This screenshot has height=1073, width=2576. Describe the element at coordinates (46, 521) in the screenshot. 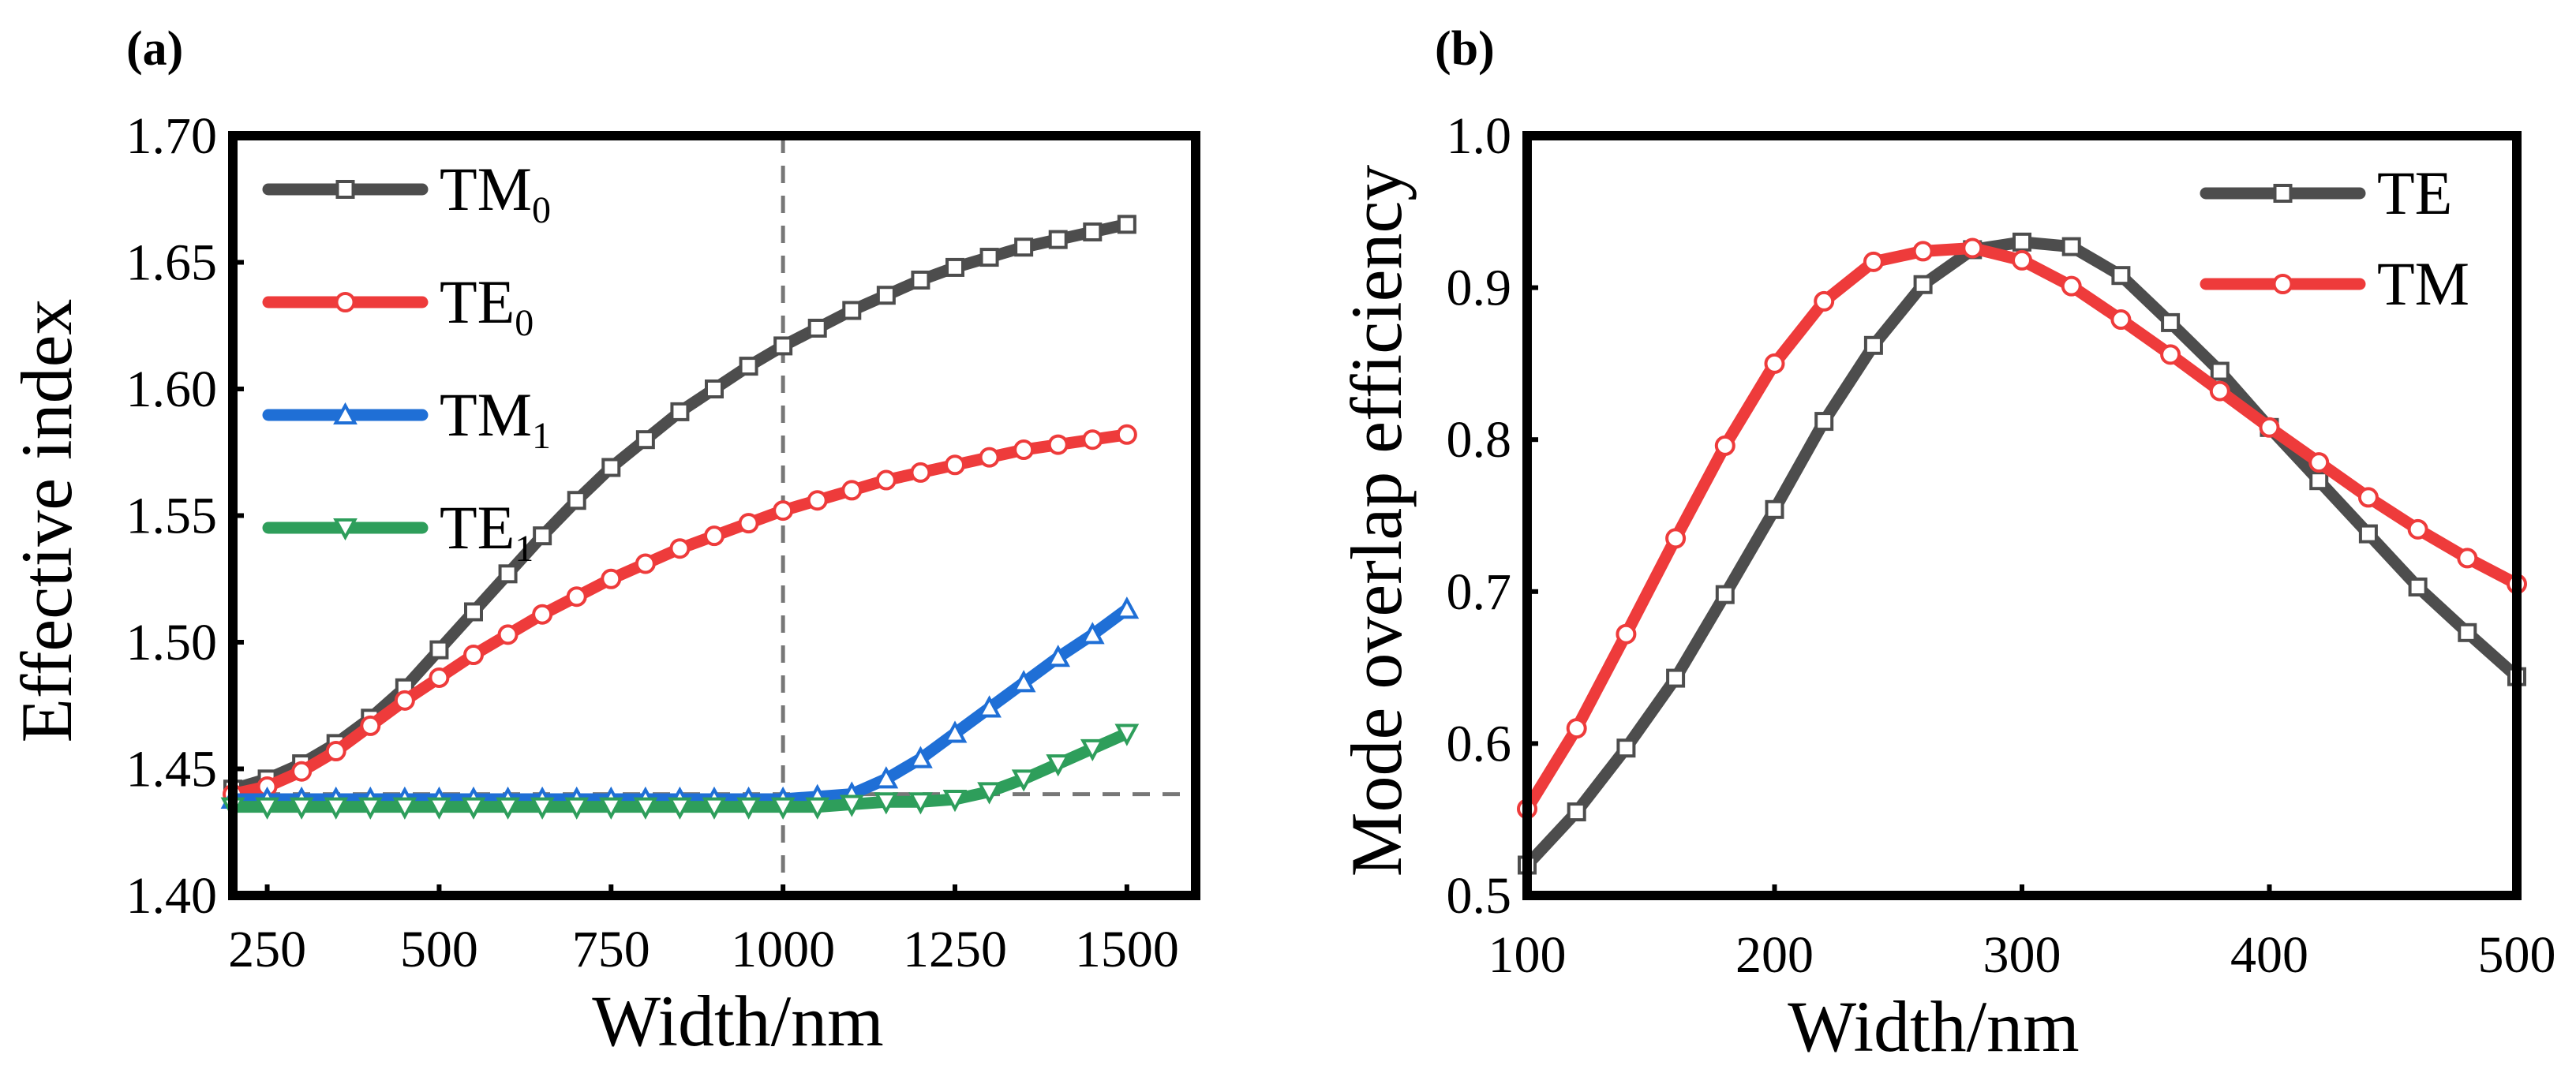

I see `panel-a-y-axis-title: Effective index` at that location.